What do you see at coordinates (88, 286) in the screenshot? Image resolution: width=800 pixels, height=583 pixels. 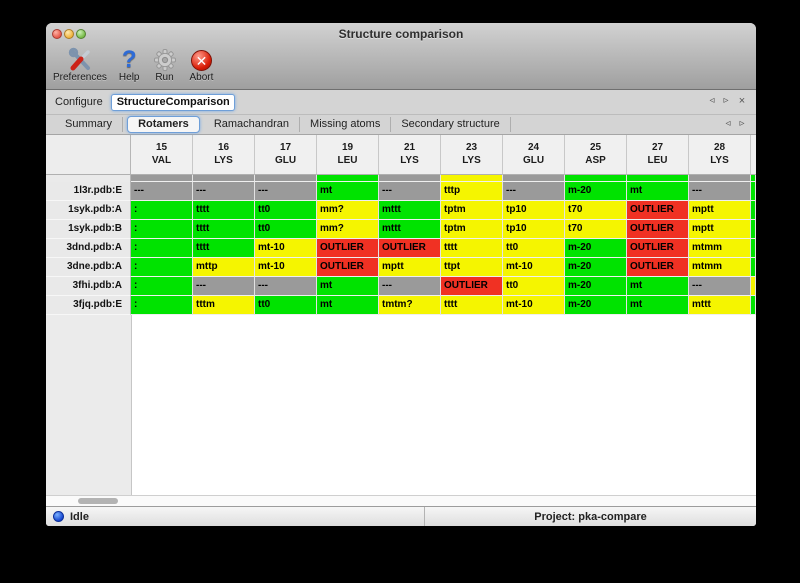 I see `row-label: 3fhi.pdb:A` at bounding box center [88, 286].